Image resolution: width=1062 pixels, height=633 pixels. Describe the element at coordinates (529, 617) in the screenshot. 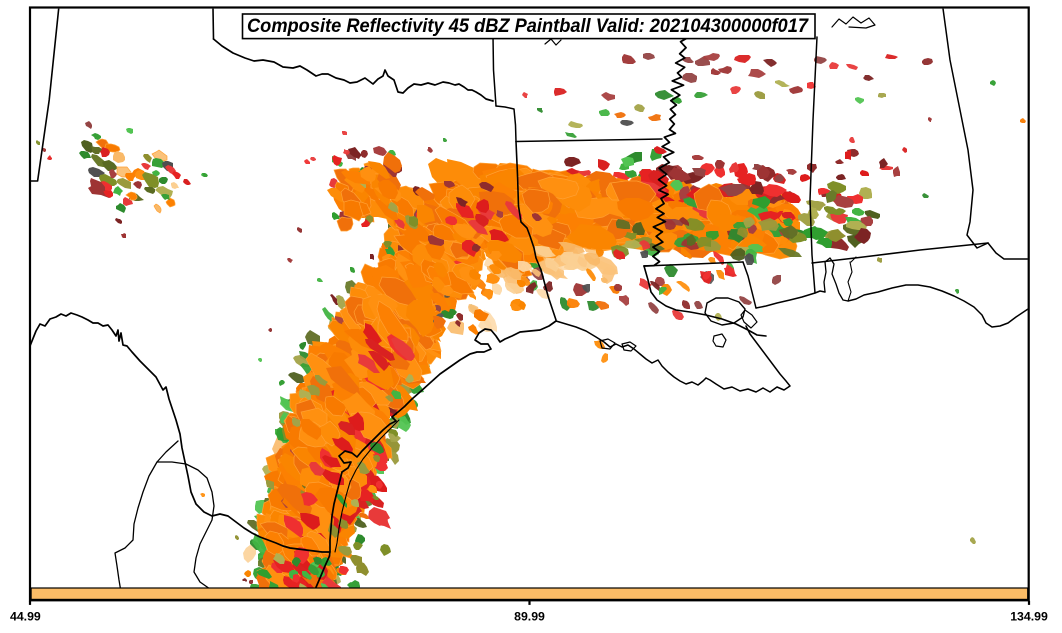

I see `svg-text: 89.99` at that location.